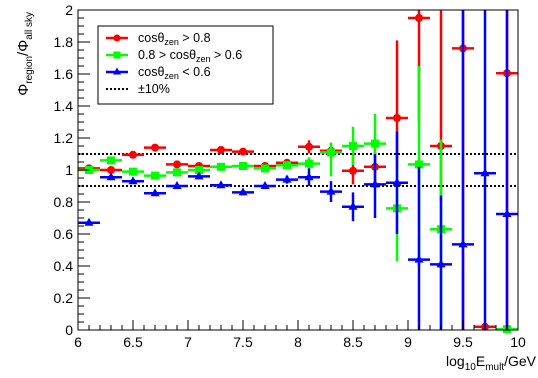 Image resolution: width=538 pixels, height=378 pixels. I want to click on y-tick-label: 1.4, so click(64, 106).